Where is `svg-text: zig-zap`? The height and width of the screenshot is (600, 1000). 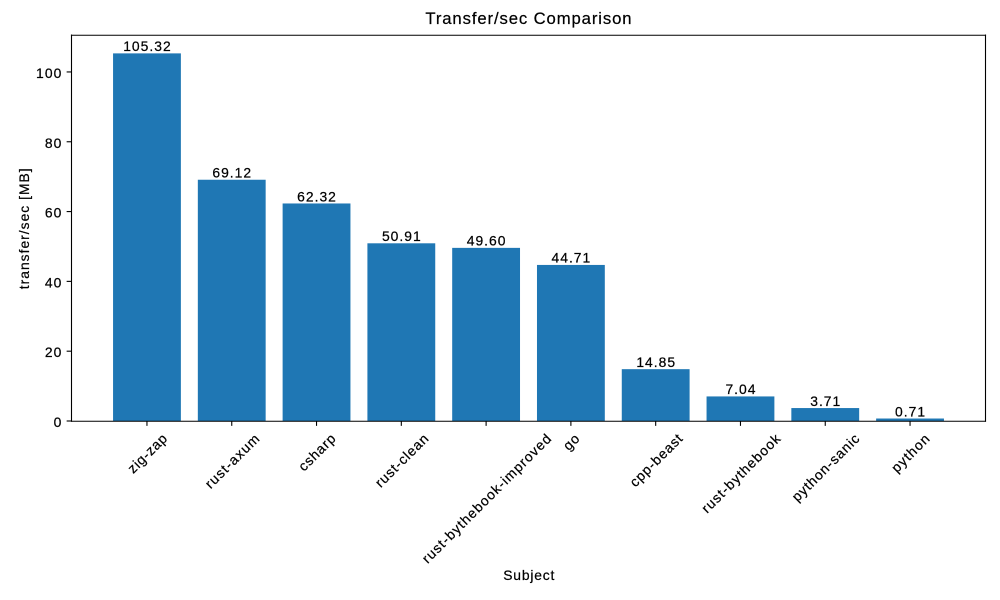 svg-text: zig-zap is located at coordinates (147, 453).